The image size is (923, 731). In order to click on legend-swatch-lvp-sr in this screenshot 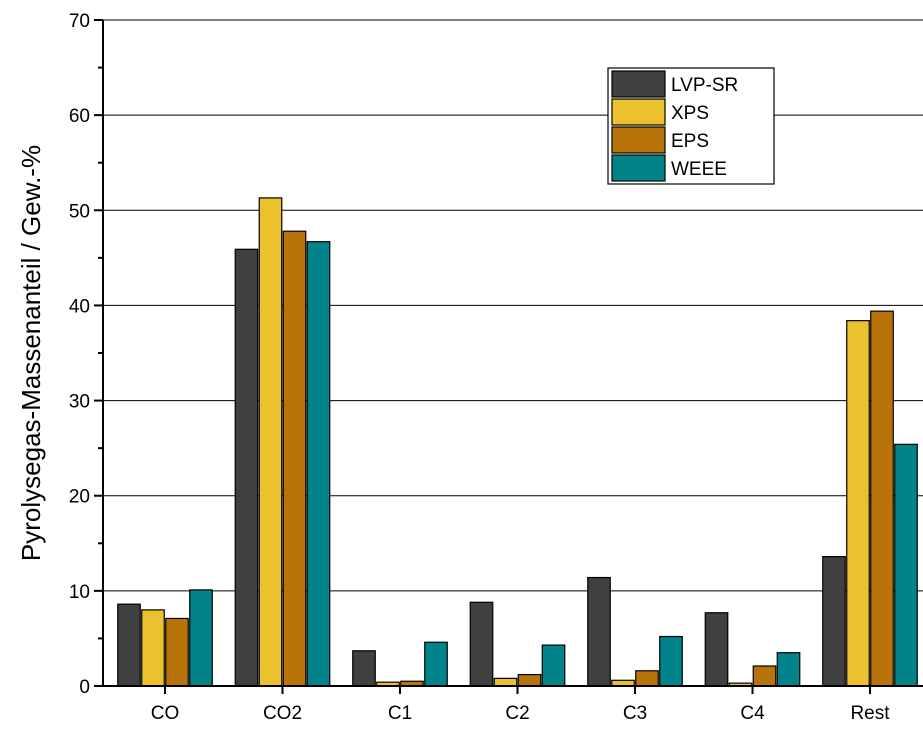, I will do `click(638, 84)`.